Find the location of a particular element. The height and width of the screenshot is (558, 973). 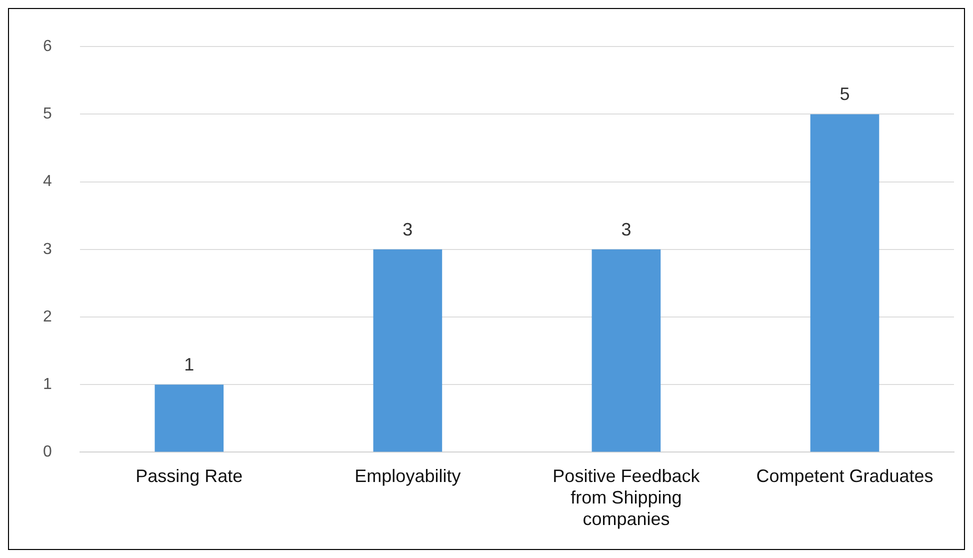

y-tick-label: 3 is located at coordinates (47, 249).